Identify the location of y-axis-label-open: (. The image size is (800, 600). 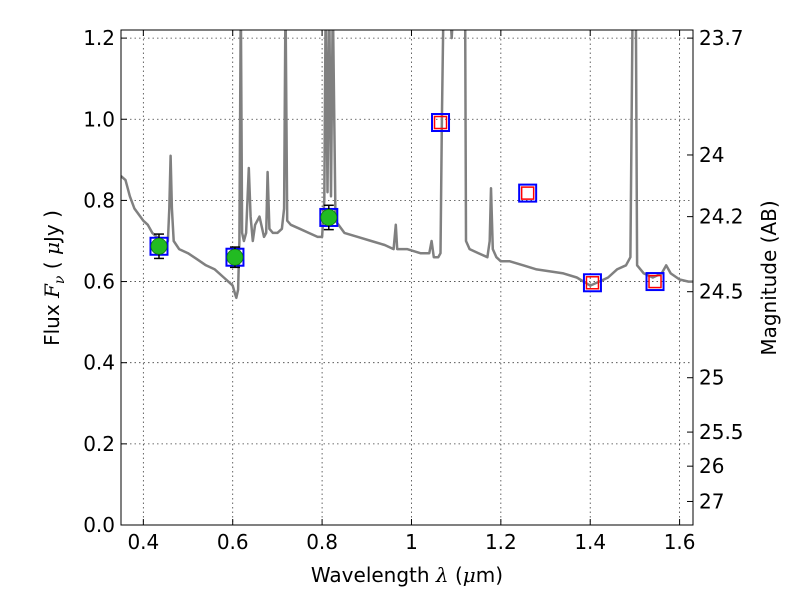
(52, 265).